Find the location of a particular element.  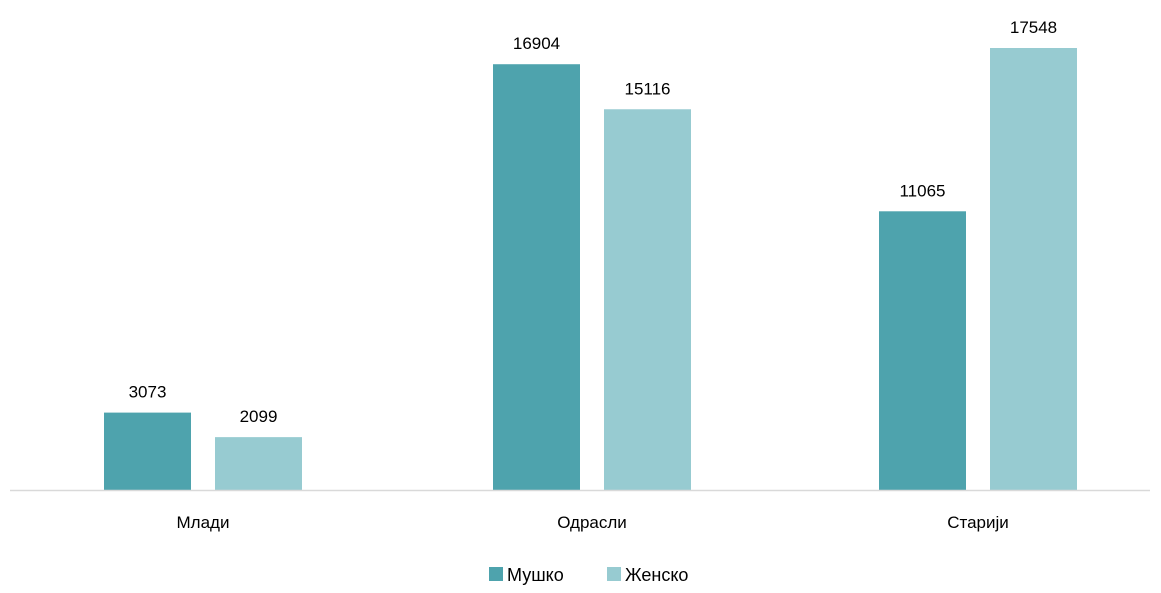

legend-label-female: Женско is located at coordinates (656, 575).